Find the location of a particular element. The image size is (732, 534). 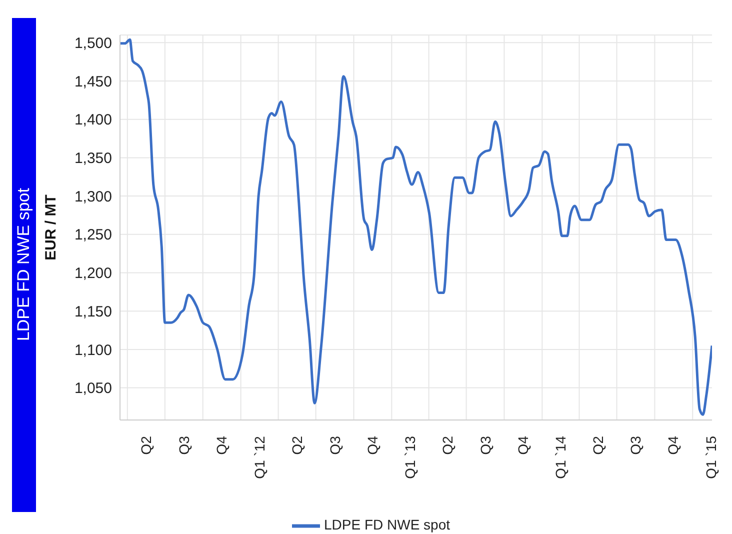

text: LDPE FD NWE spot is located at coordinates (24, 265).